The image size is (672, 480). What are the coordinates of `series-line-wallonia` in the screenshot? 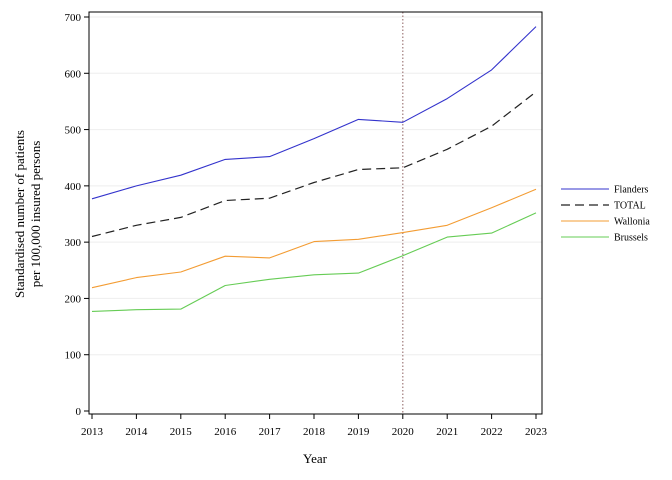 It's located at (314, 238).